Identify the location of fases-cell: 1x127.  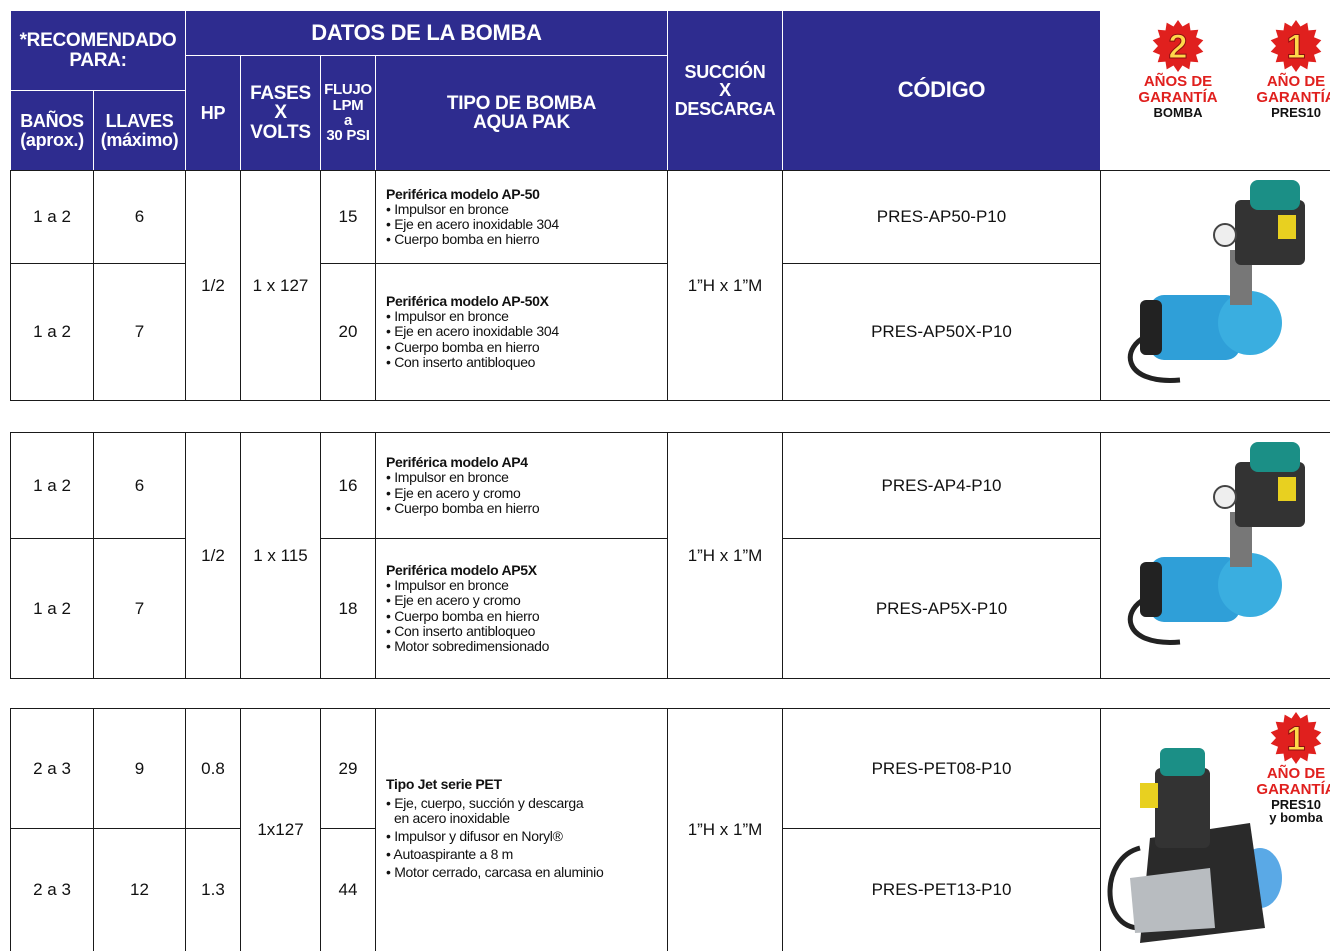
(280, 829).